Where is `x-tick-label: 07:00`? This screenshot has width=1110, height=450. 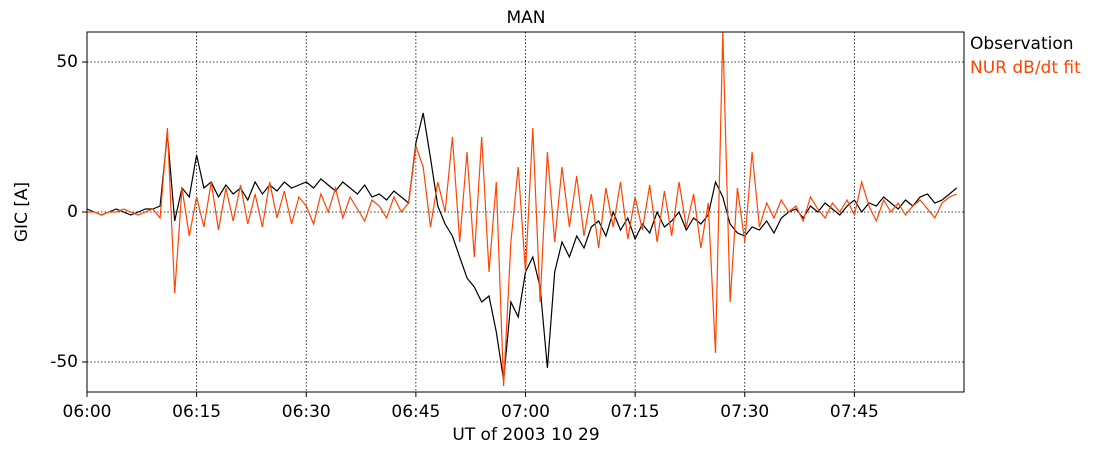 x-tick-label: 07:00 is located at coordinates (525, 412).